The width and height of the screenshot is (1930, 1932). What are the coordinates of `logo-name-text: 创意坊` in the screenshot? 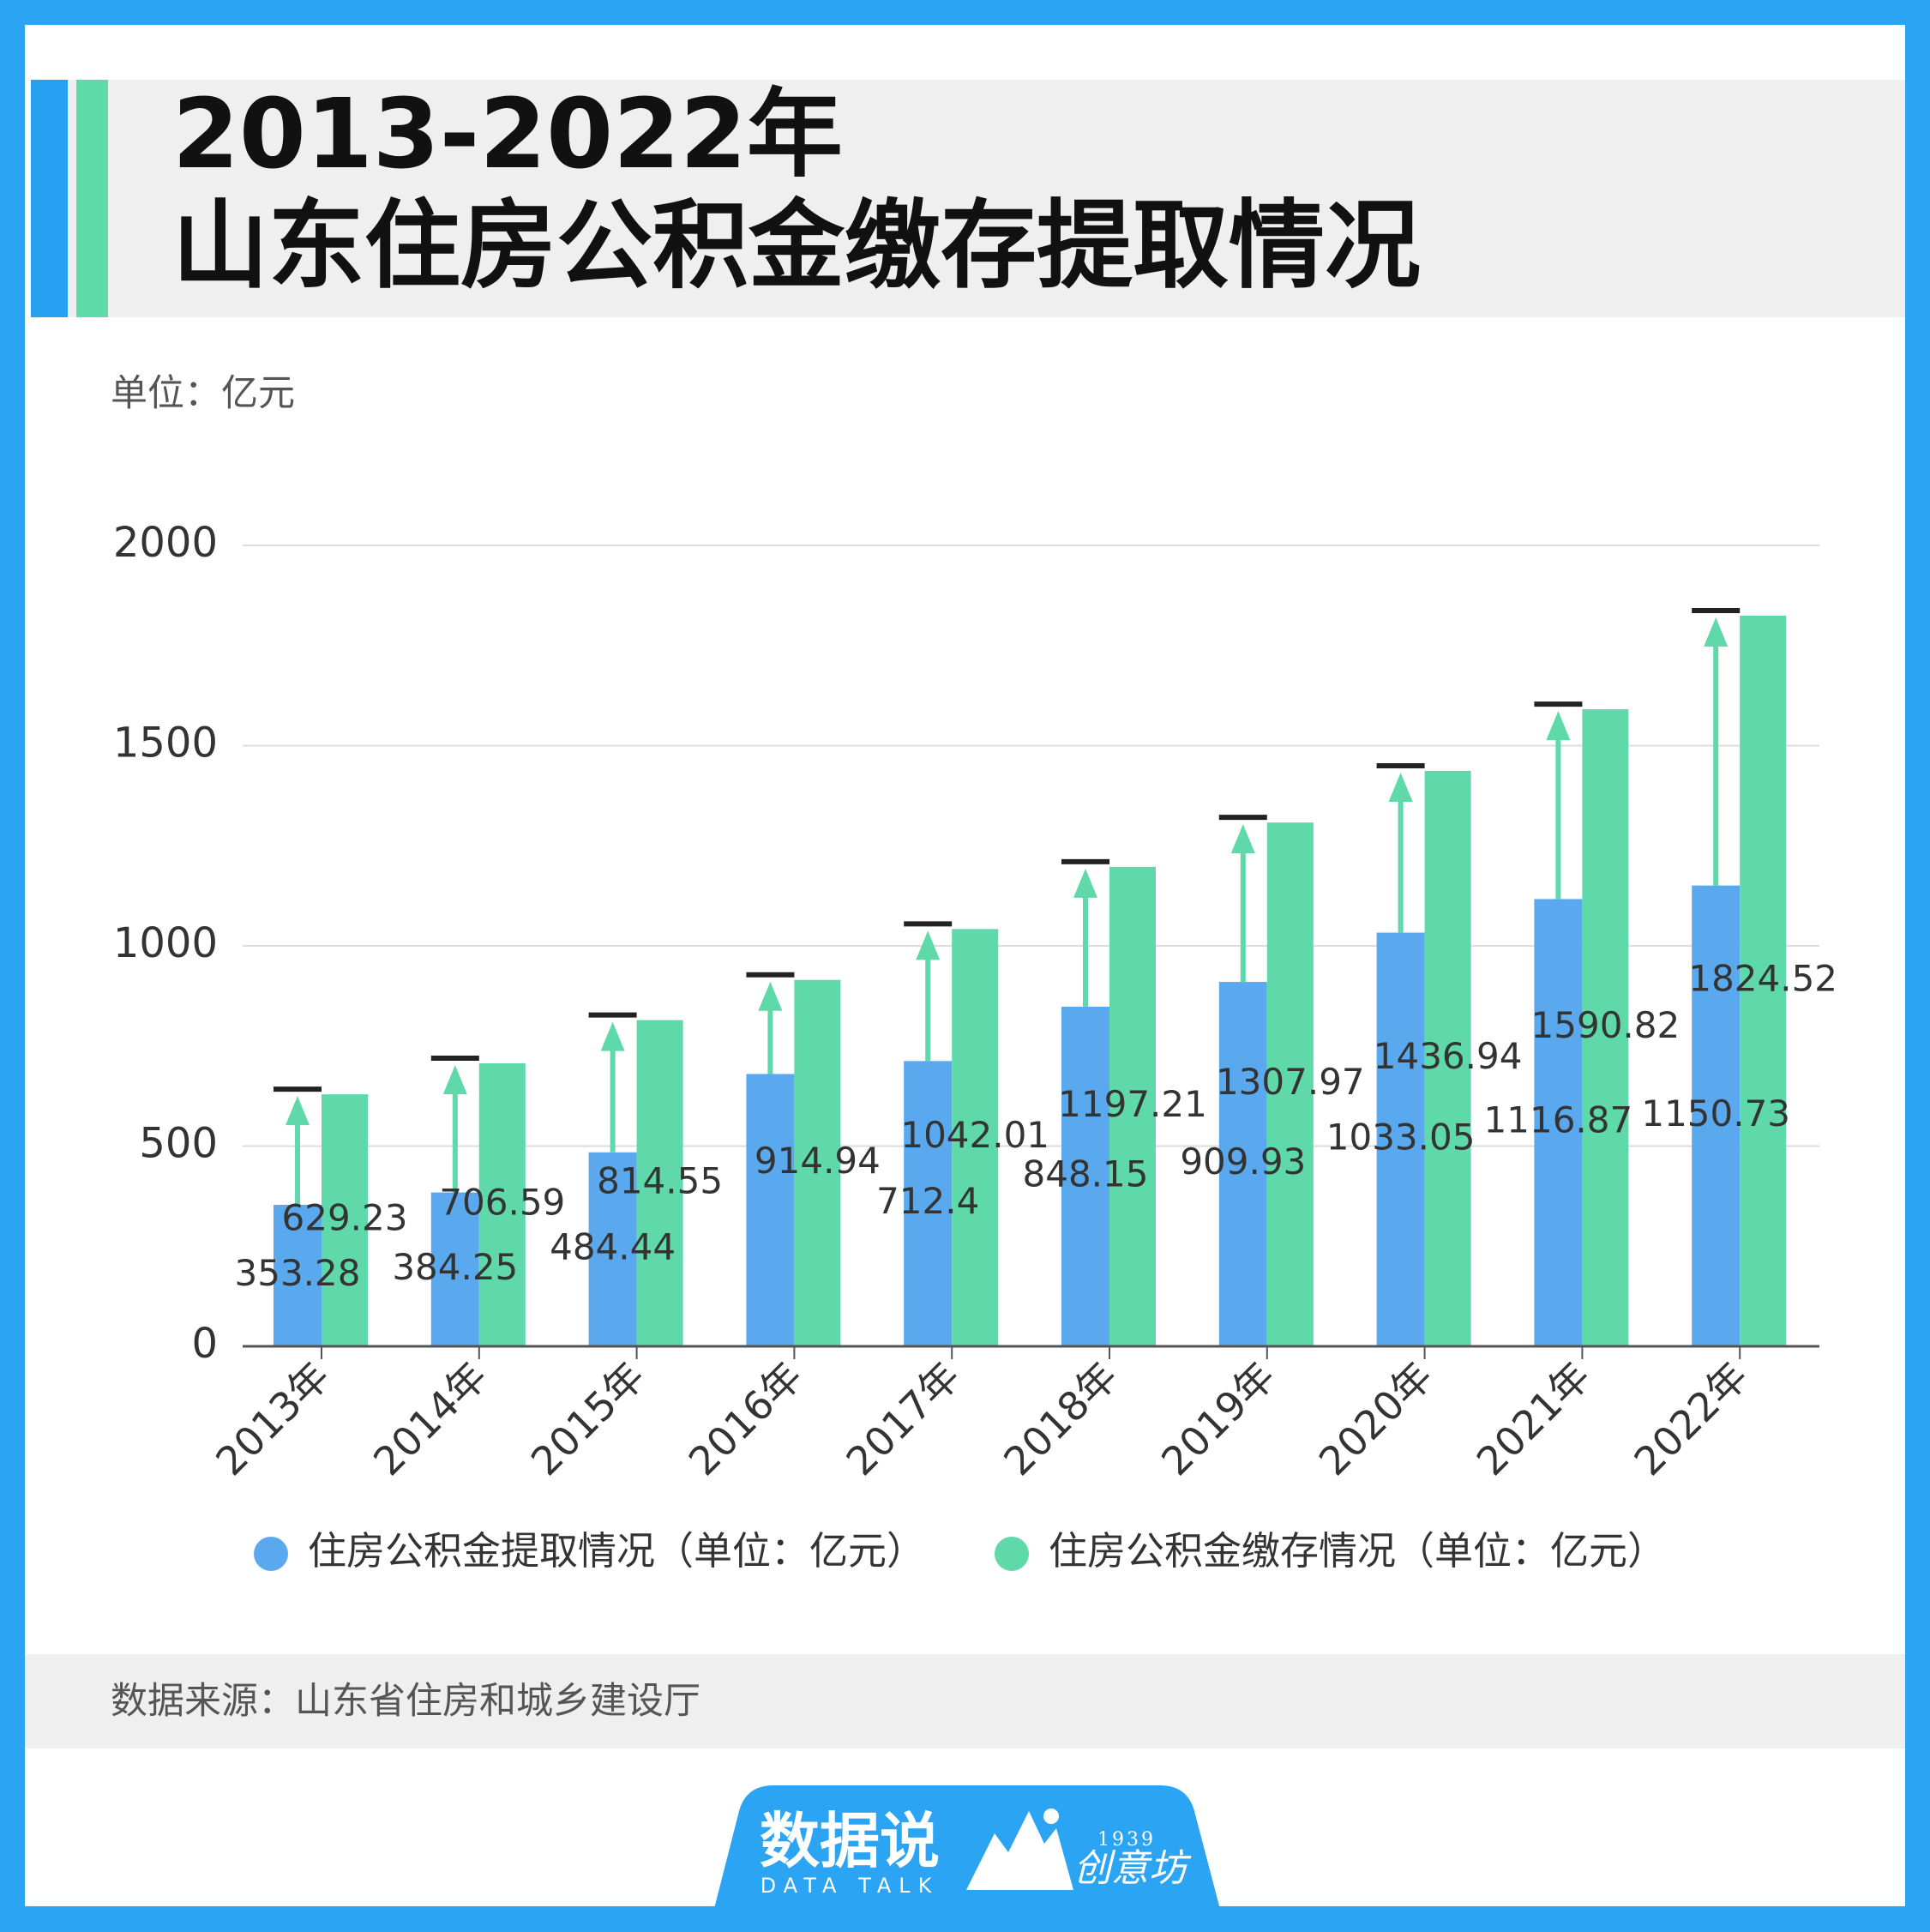 It's located at (1133, 1869).